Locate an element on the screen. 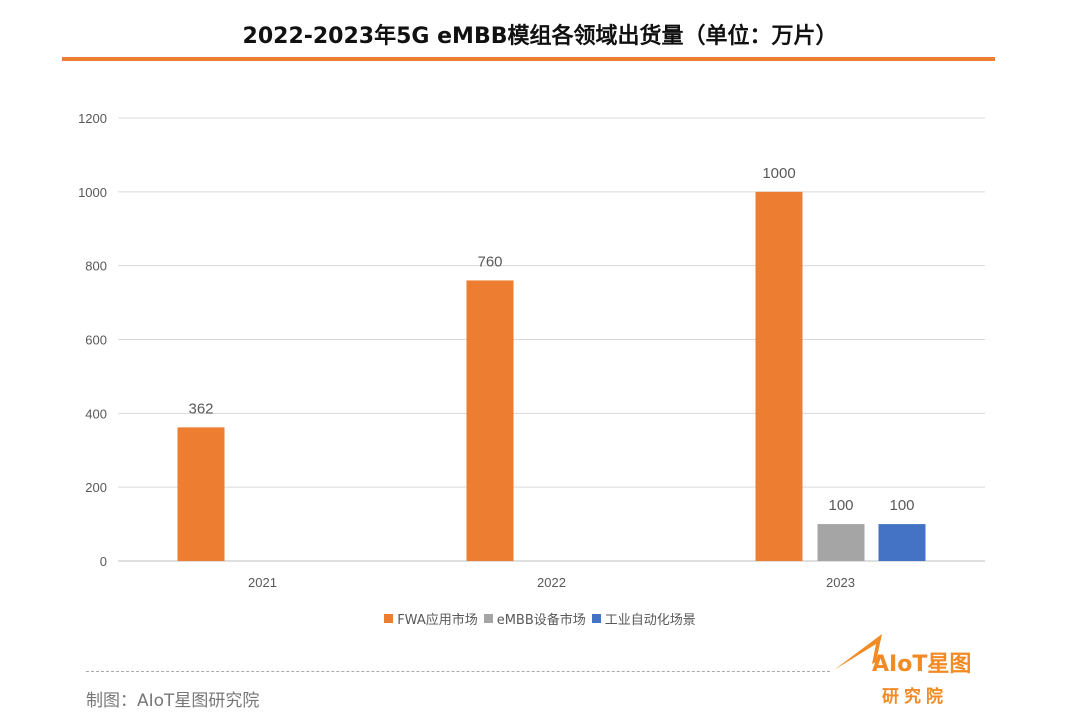  legend: FWA应用市场 eMBB设备市场 工业自动化场景 is located at coordinates (540, 618).